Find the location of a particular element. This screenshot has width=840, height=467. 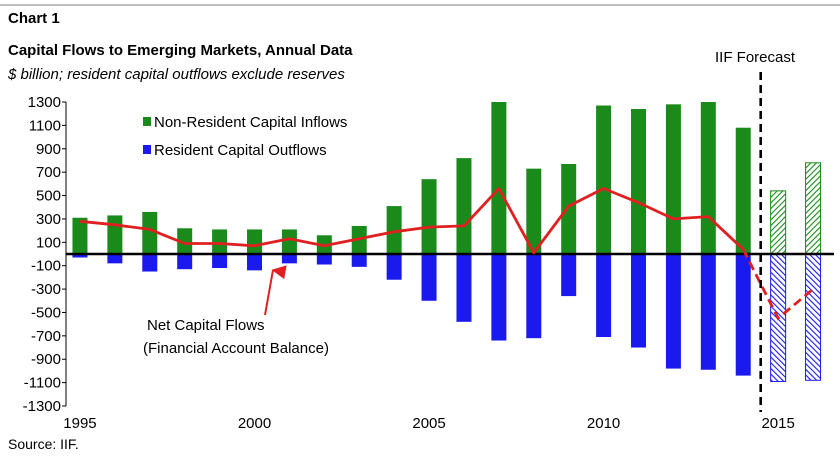

inflow-bar-2007 is located at coordinates (499, 178).